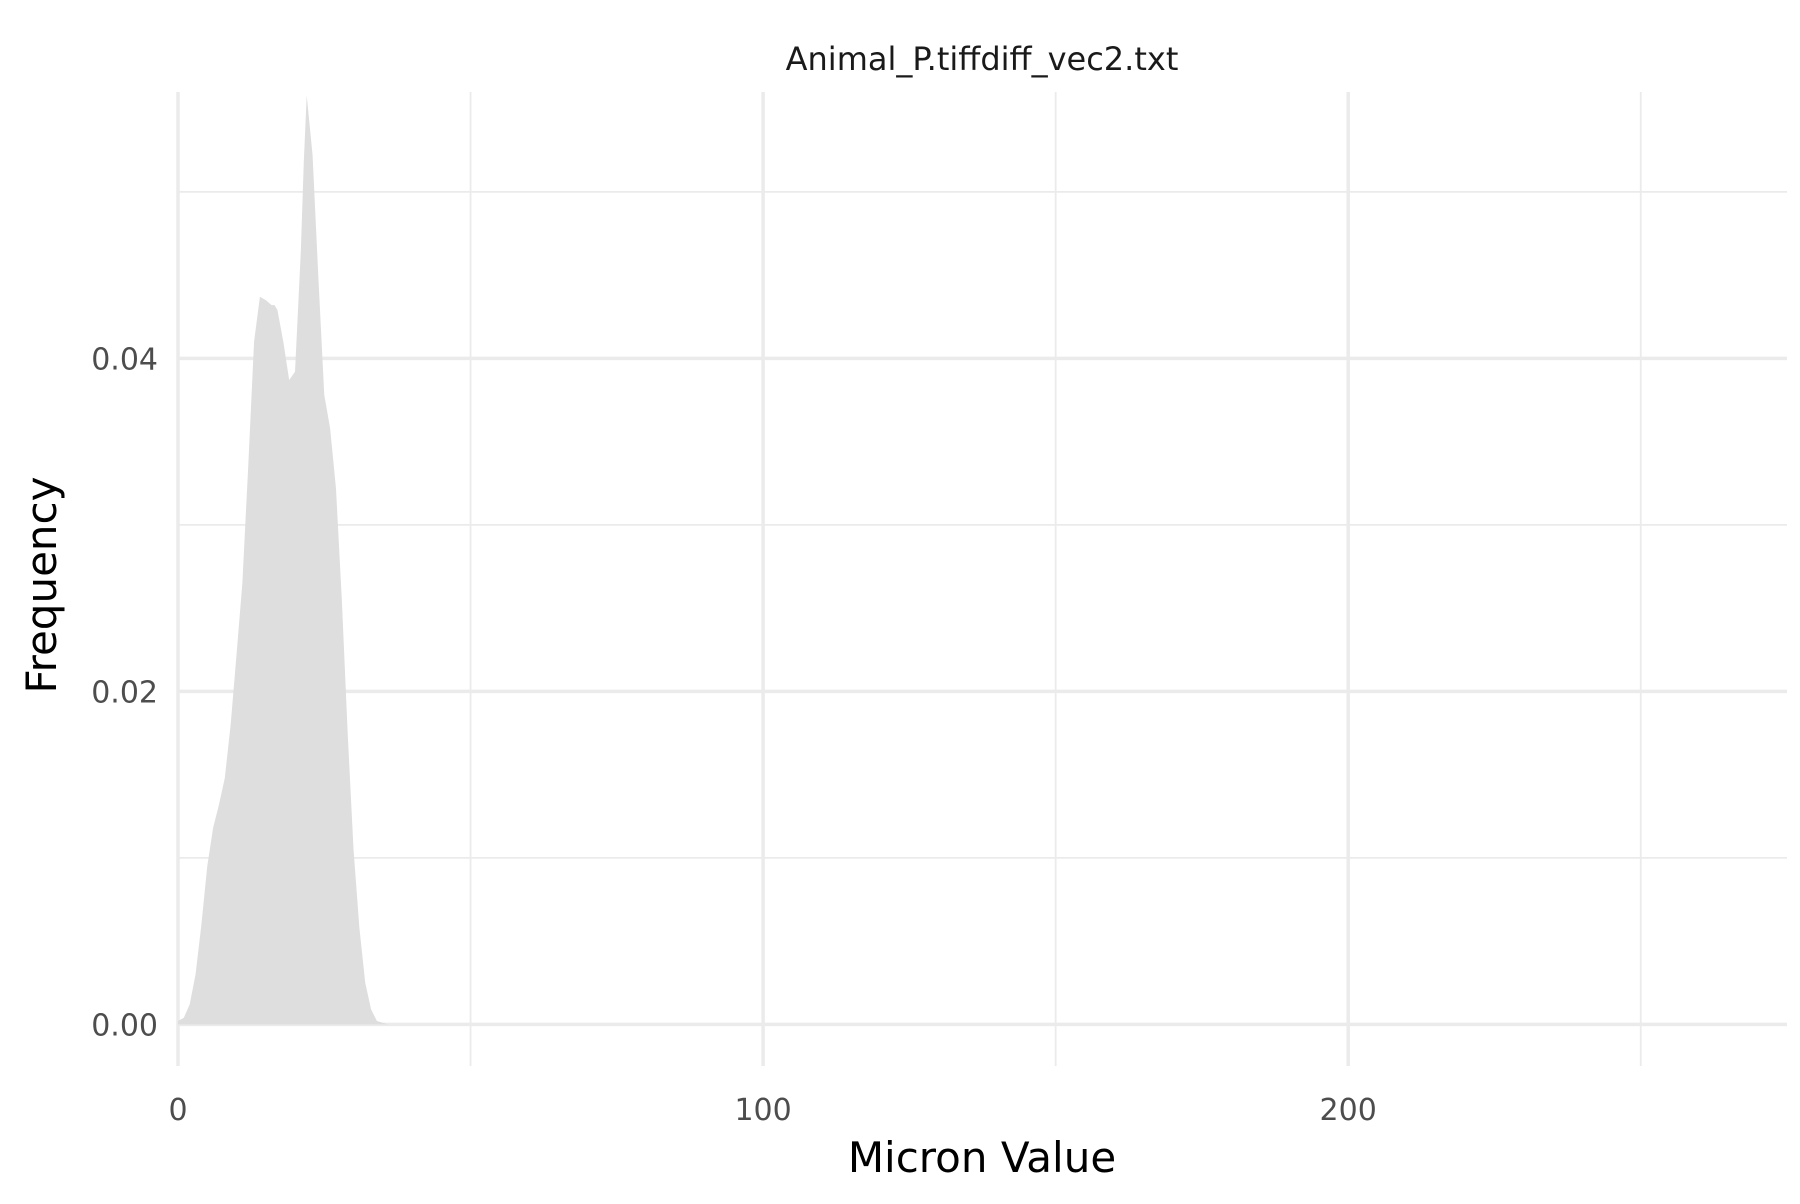 Image resolution: width=1800 pixels, height=1204 pixels. I want to click on x-tick-label: 0, so click(177, 1110).